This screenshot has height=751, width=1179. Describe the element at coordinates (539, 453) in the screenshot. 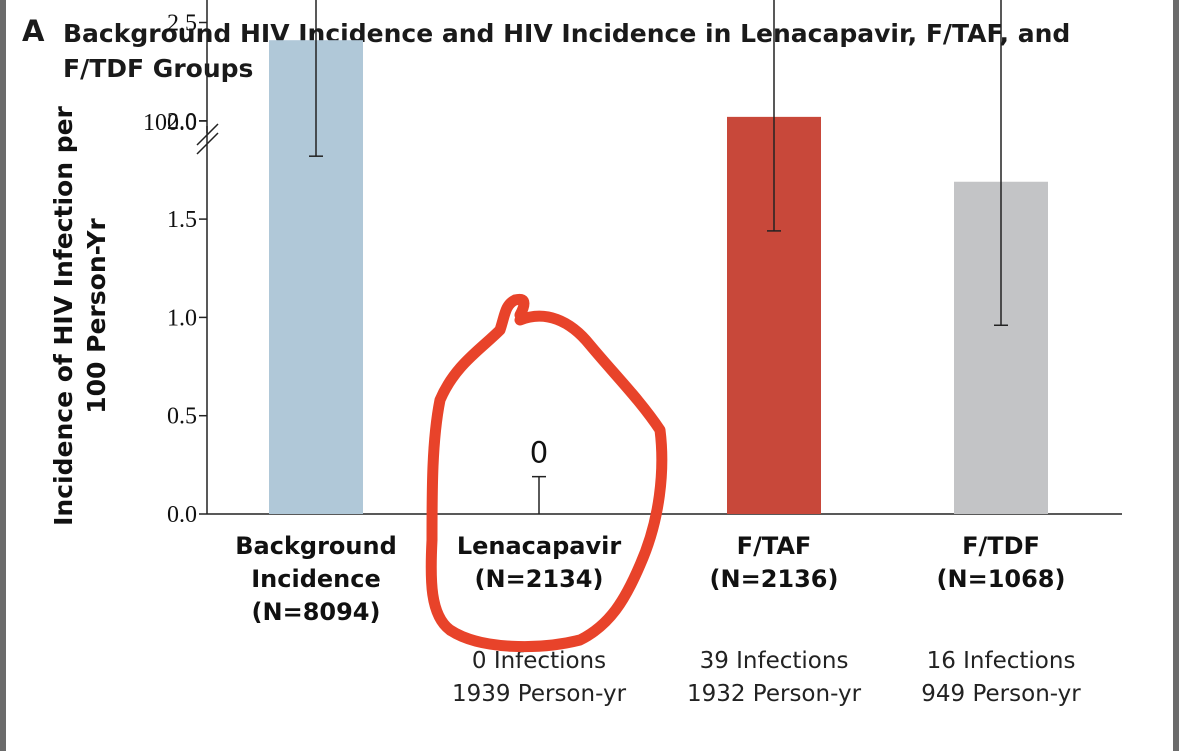

I see `data-label: 0` at that location.